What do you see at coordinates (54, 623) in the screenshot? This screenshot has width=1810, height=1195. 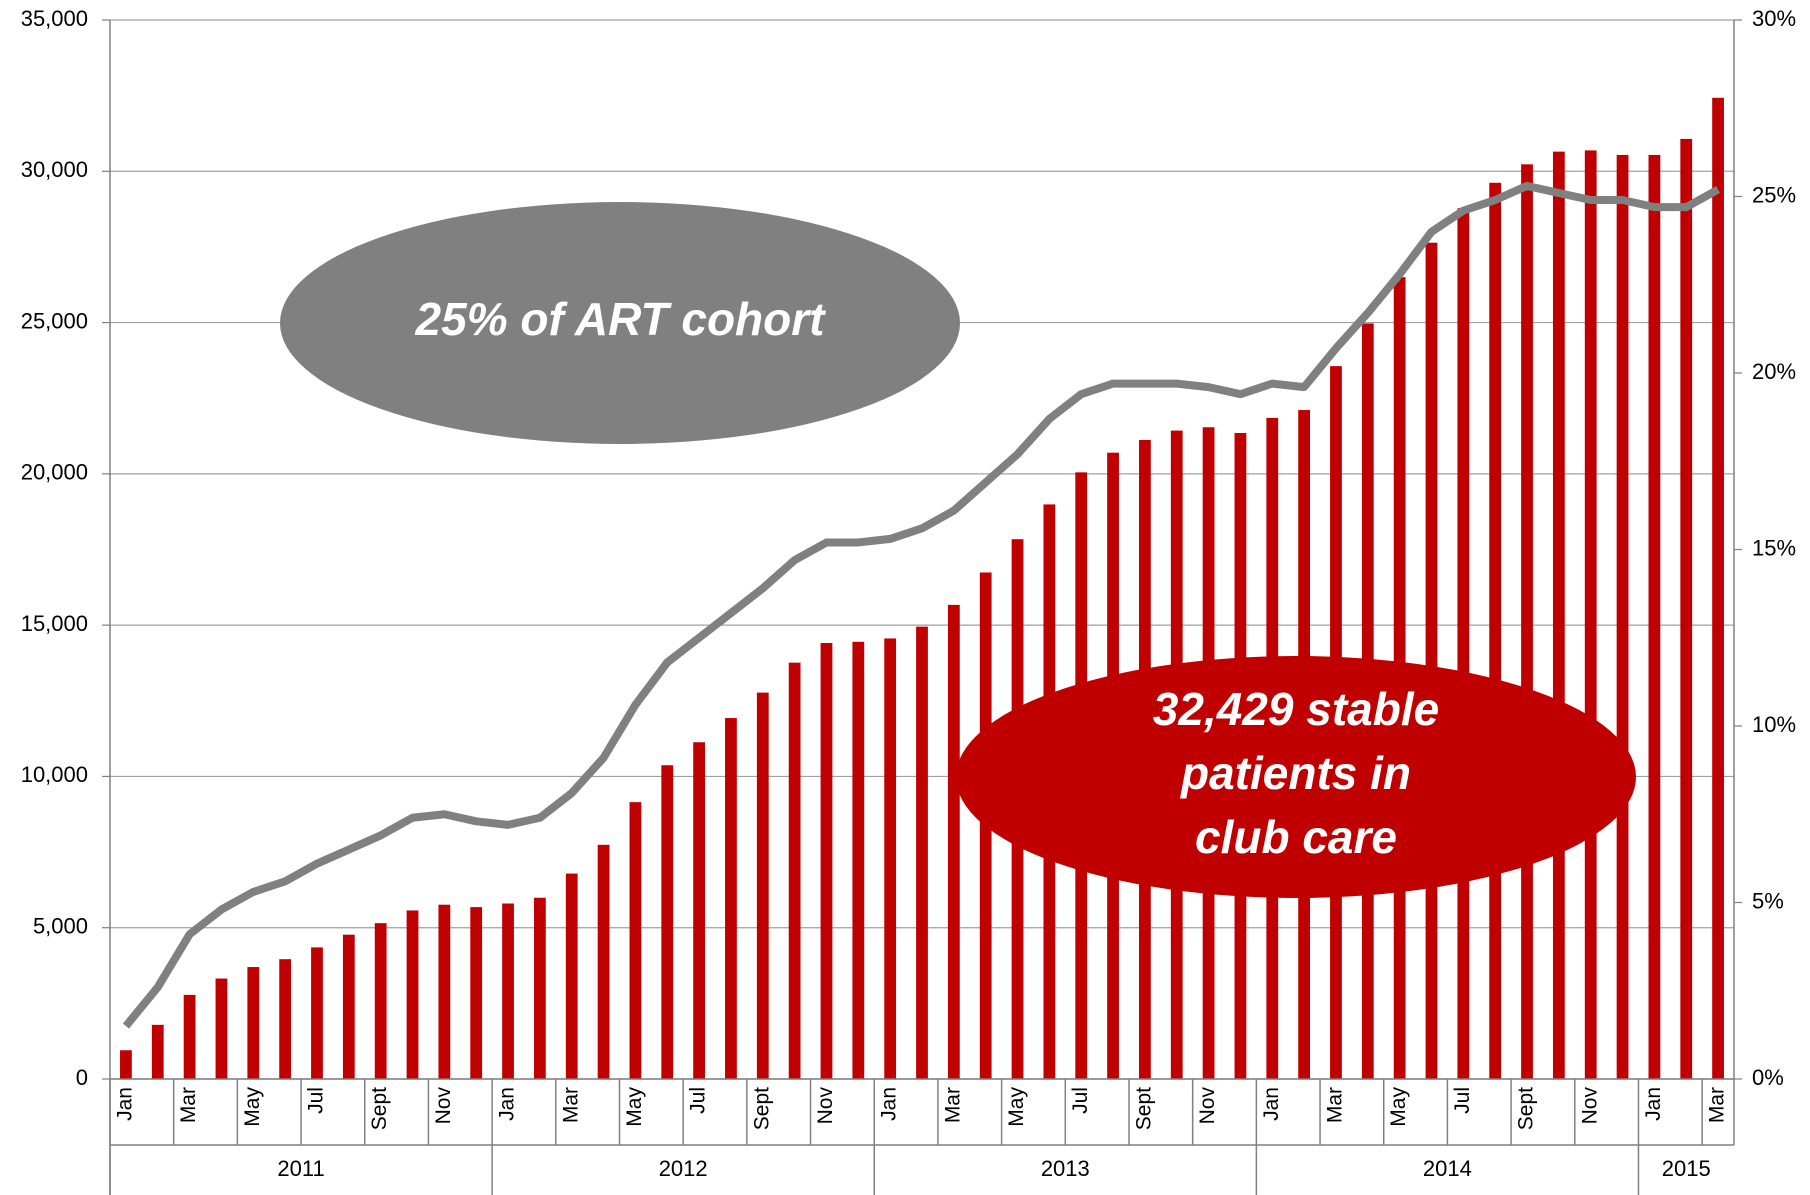 I see `y-tick-label: 15,000` at bounding box center [54, 623].